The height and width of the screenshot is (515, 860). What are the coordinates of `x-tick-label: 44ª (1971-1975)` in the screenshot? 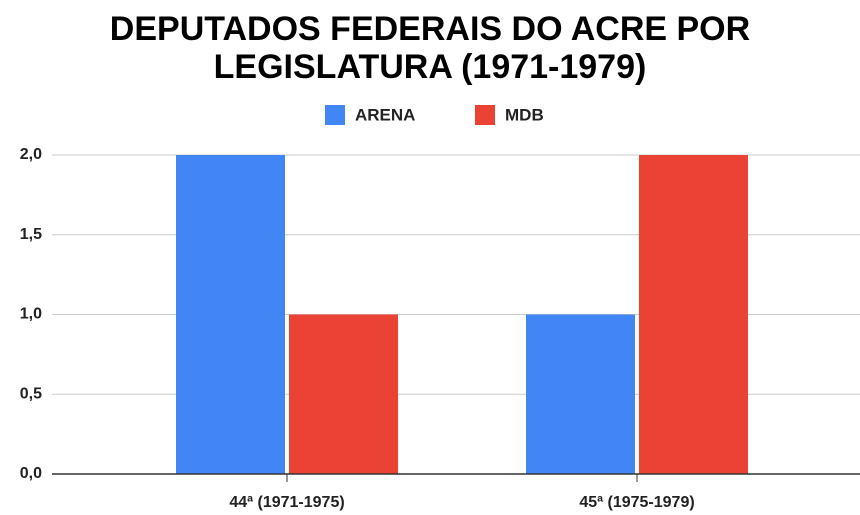 It's located at (286, 502).